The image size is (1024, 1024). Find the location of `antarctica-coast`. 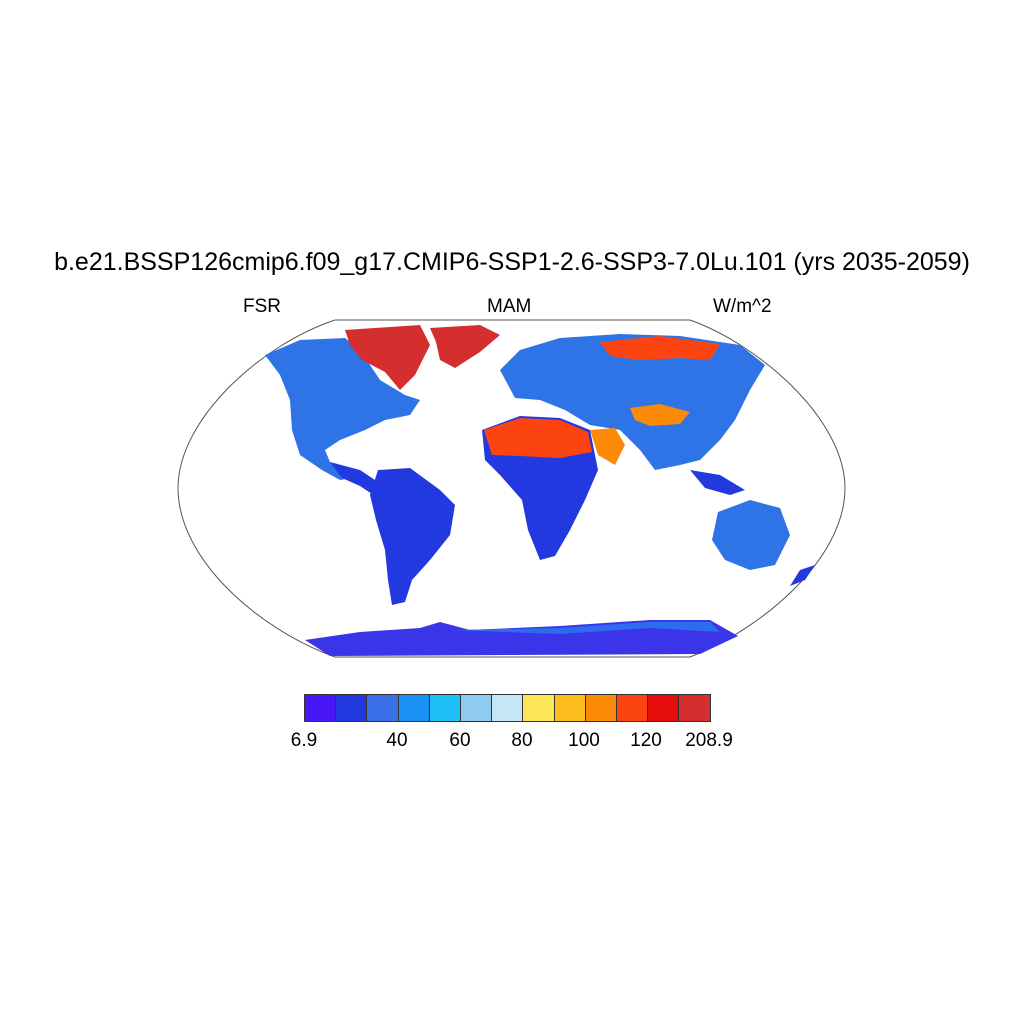

antarctica-coast is located at coordinates (585, 628).